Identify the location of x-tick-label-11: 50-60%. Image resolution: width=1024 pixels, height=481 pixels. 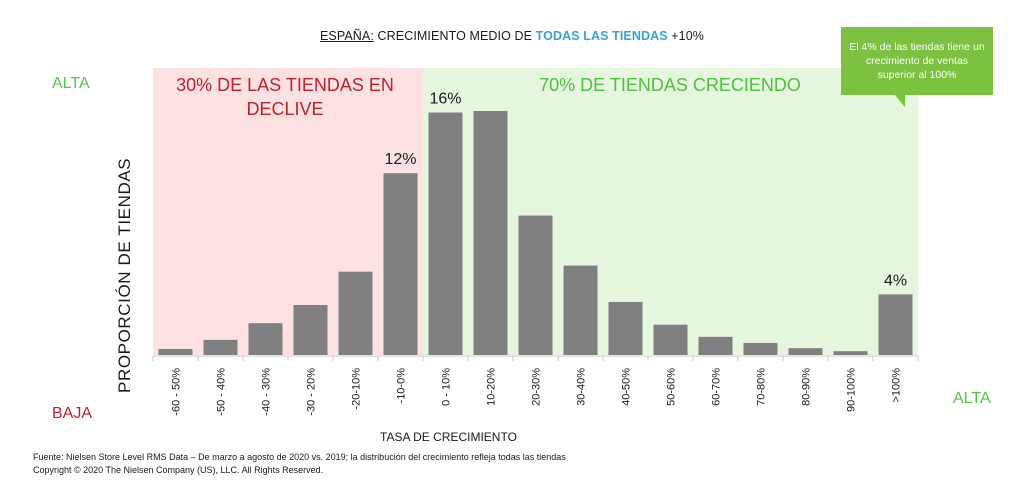
(672, 387).